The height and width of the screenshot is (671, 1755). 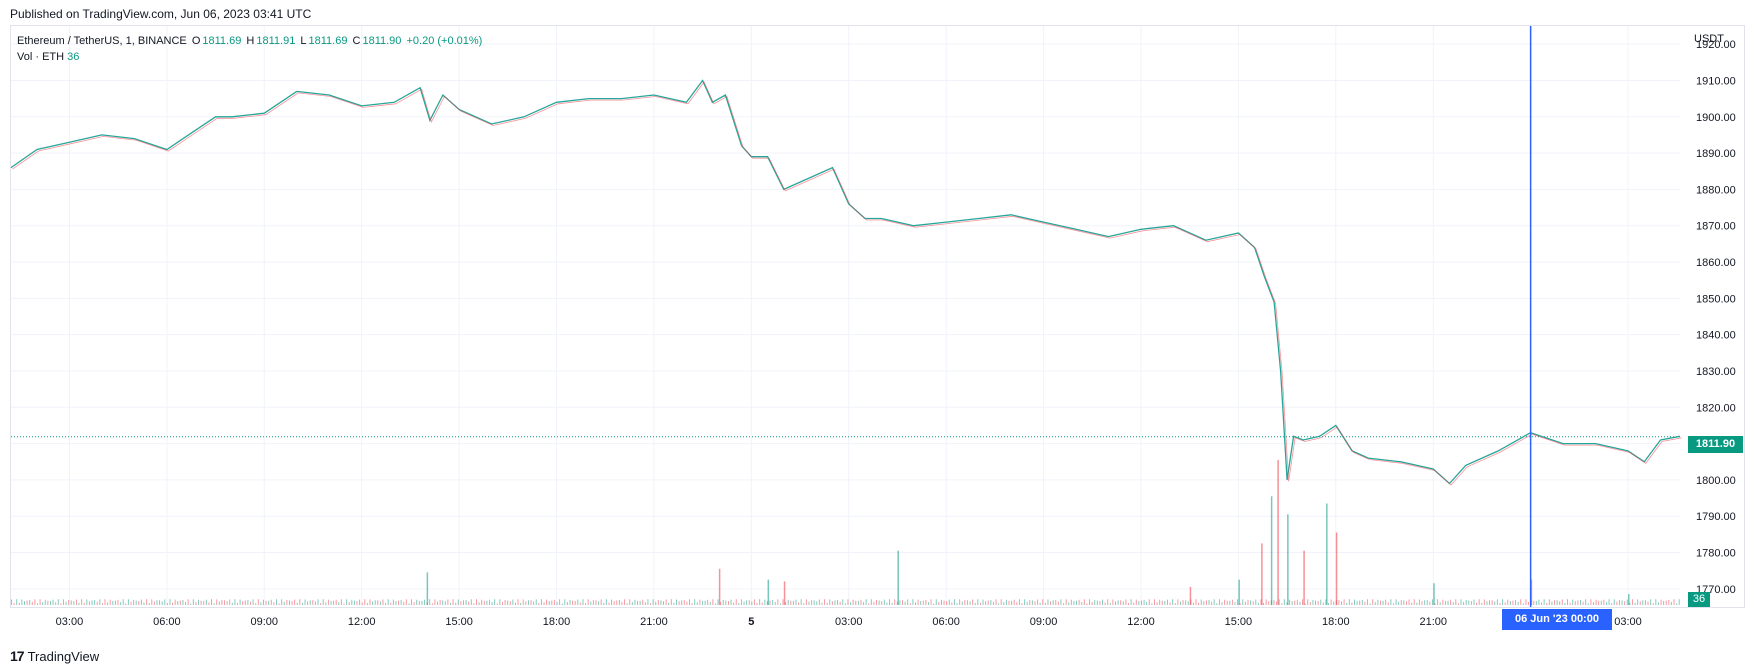 I want to click on tradingview-logo: 17 TradingView, so click(x=54, y=656).